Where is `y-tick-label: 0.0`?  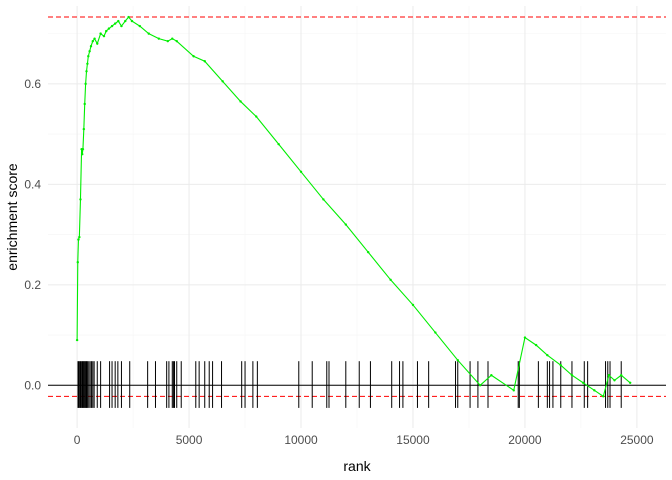
y-tick-label: 0.0 is located at coordinates (32, 385).